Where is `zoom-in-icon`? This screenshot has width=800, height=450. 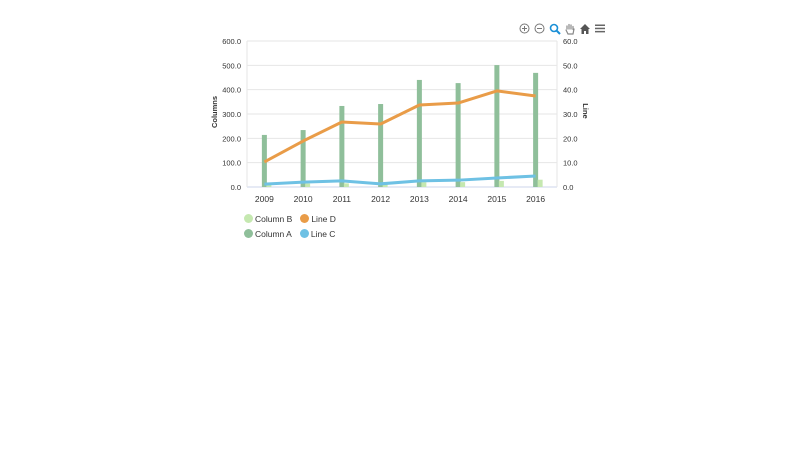 zoom-in-icon is located at coordinates (524, 28).